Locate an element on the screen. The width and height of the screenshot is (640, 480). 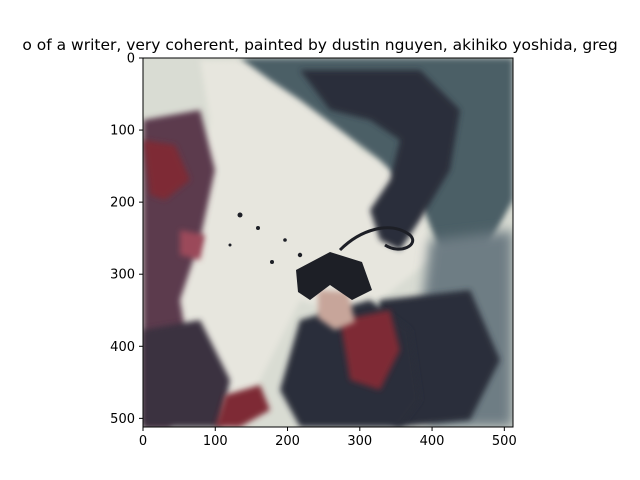
x-tick-label: 200 is located at coordinates (287, 441).